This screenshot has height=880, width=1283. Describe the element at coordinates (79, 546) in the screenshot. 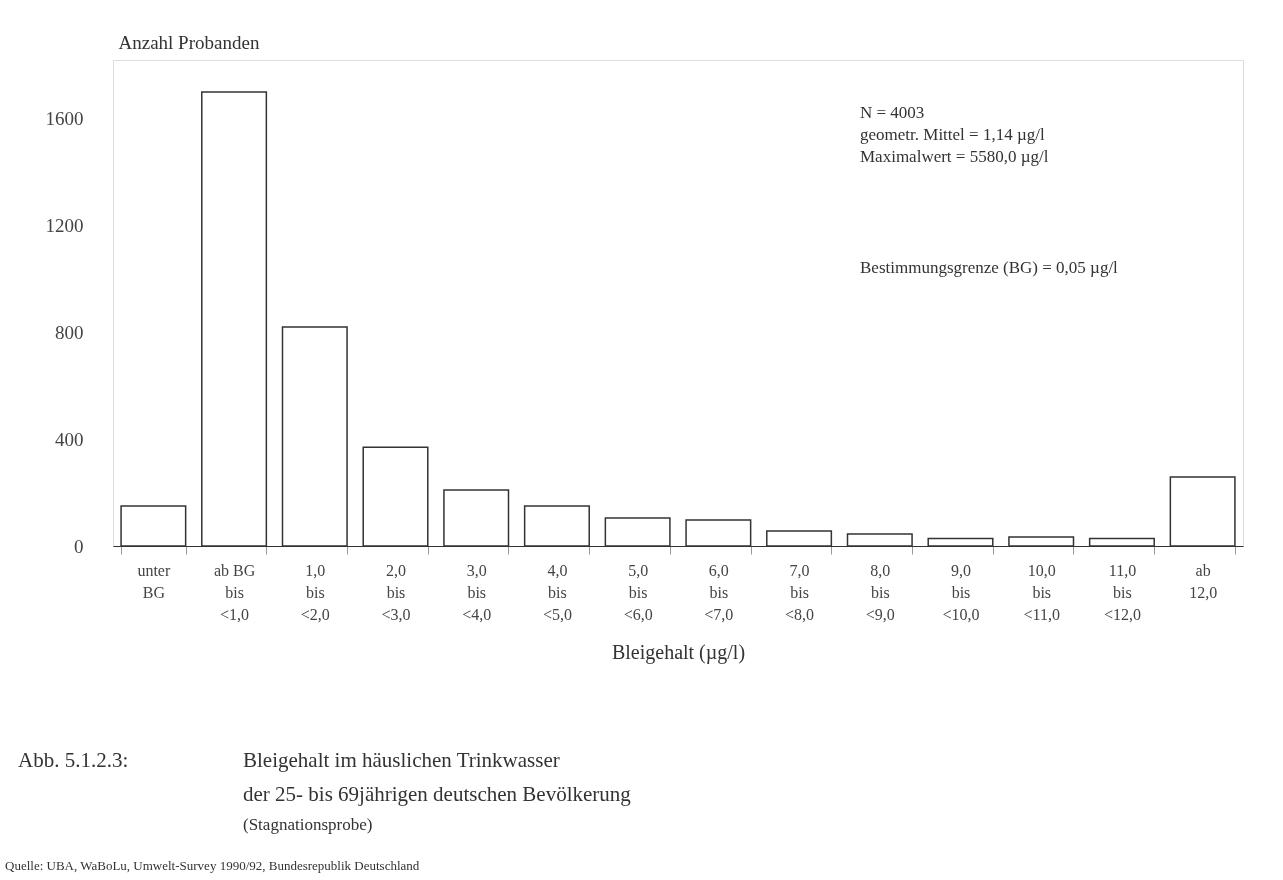

I see `y-tick-label: 0` at that location.